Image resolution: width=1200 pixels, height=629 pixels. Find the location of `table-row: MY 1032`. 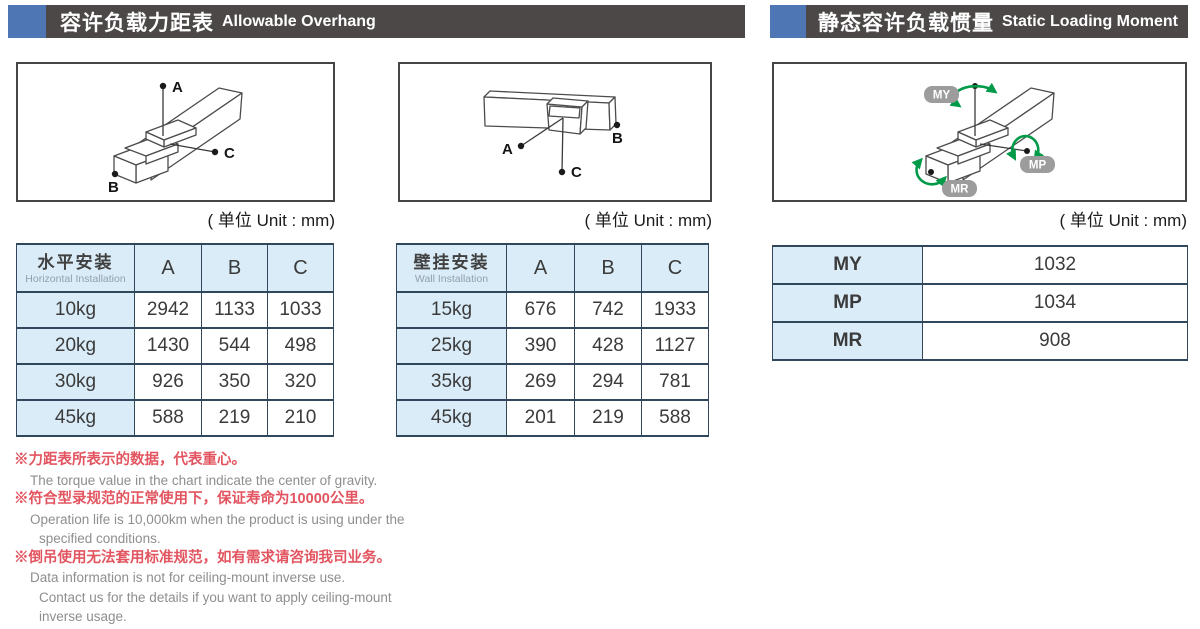

table-row: MY 1032 is located at coordinates (980, 265).